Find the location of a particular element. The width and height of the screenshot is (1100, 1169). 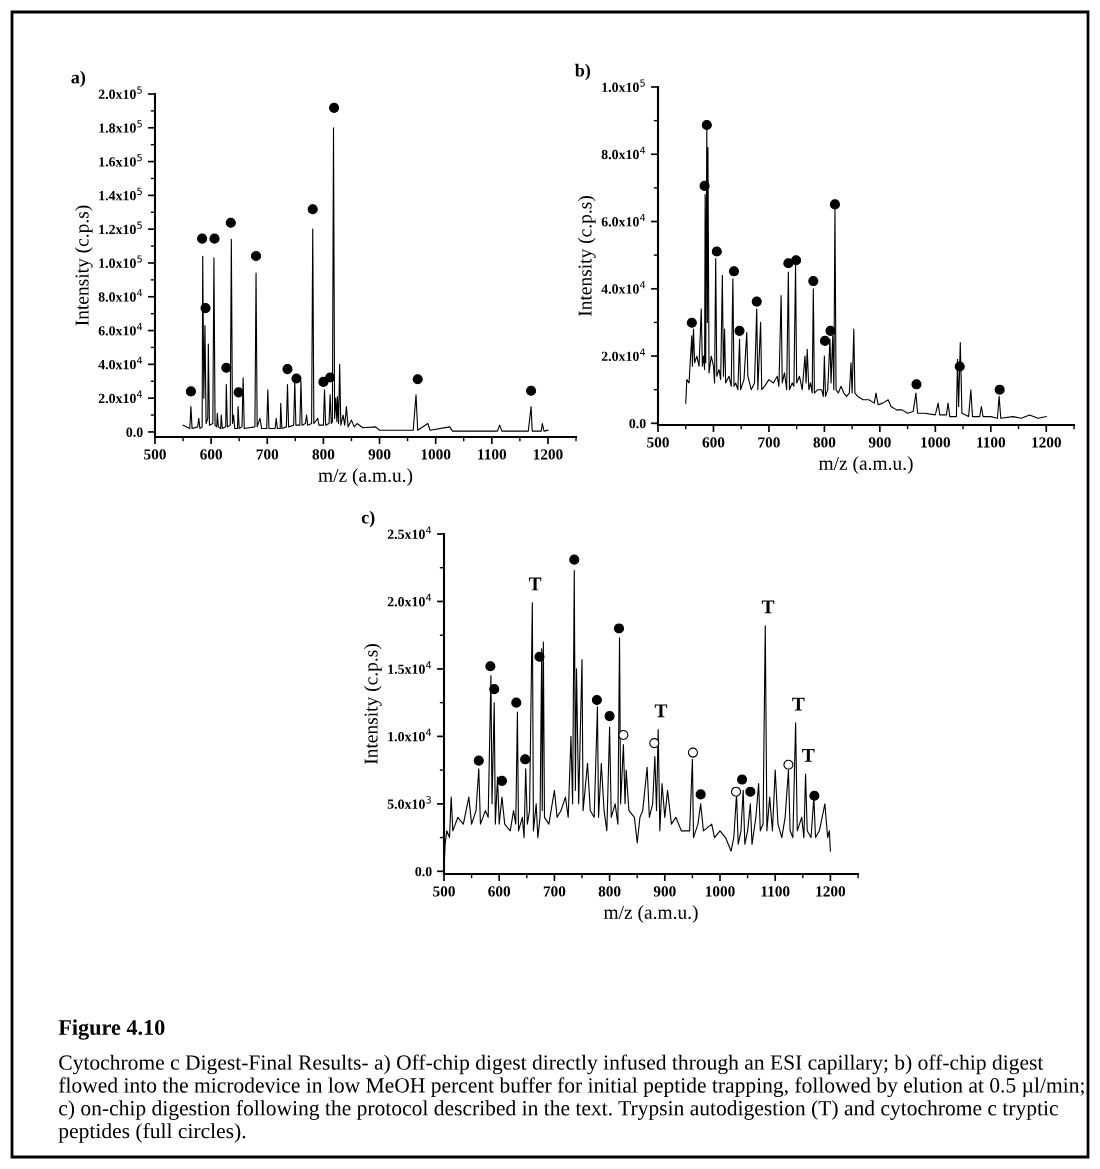

chart-title: c) is located at coordinates (368, 519).